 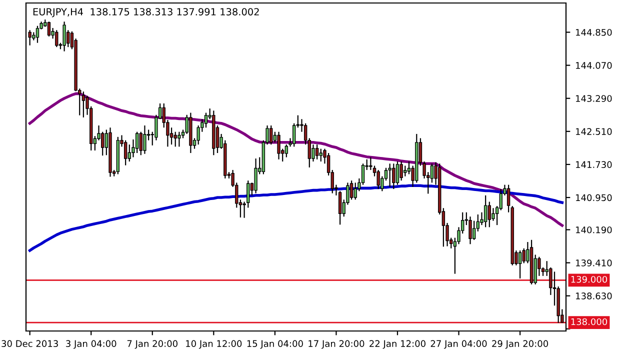 I want to click on y-tick-label: 138.630, so click(x=594, y=296).